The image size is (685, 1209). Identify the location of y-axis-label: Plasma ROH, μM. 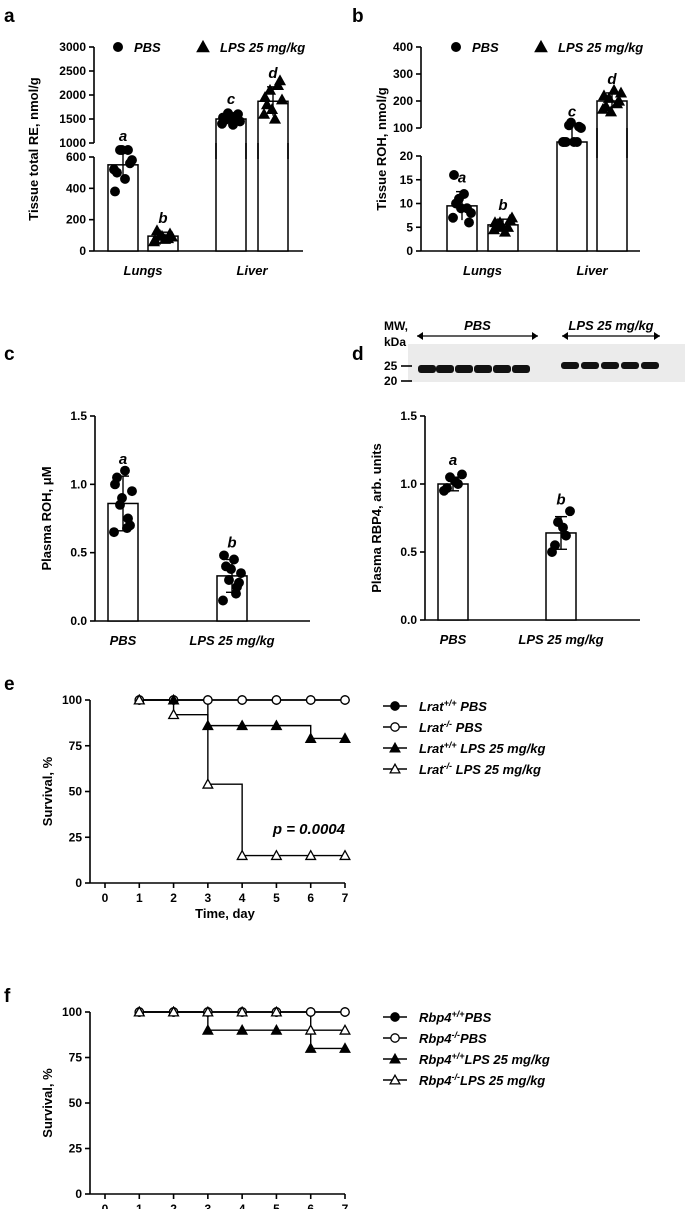
(46, 518).